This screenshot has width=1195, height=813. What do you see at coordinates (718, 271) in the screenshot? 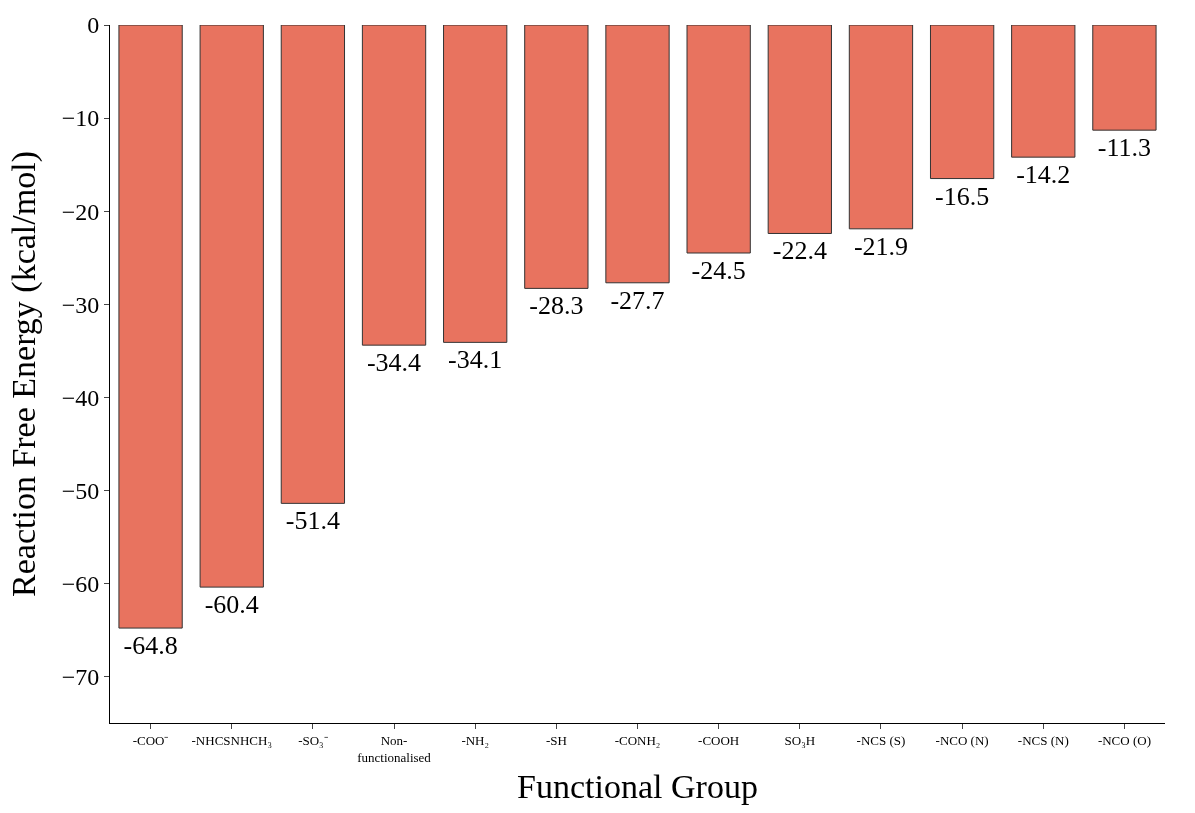
I see `data-label: -24.5` at bounding box center [718, 271].